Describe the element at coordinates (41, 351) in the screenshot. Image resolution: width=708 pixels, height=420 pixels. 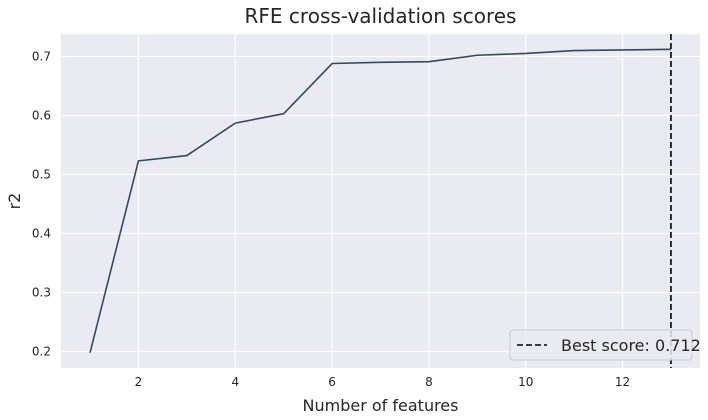
I see `y-tick-label: 0.2` at that location.